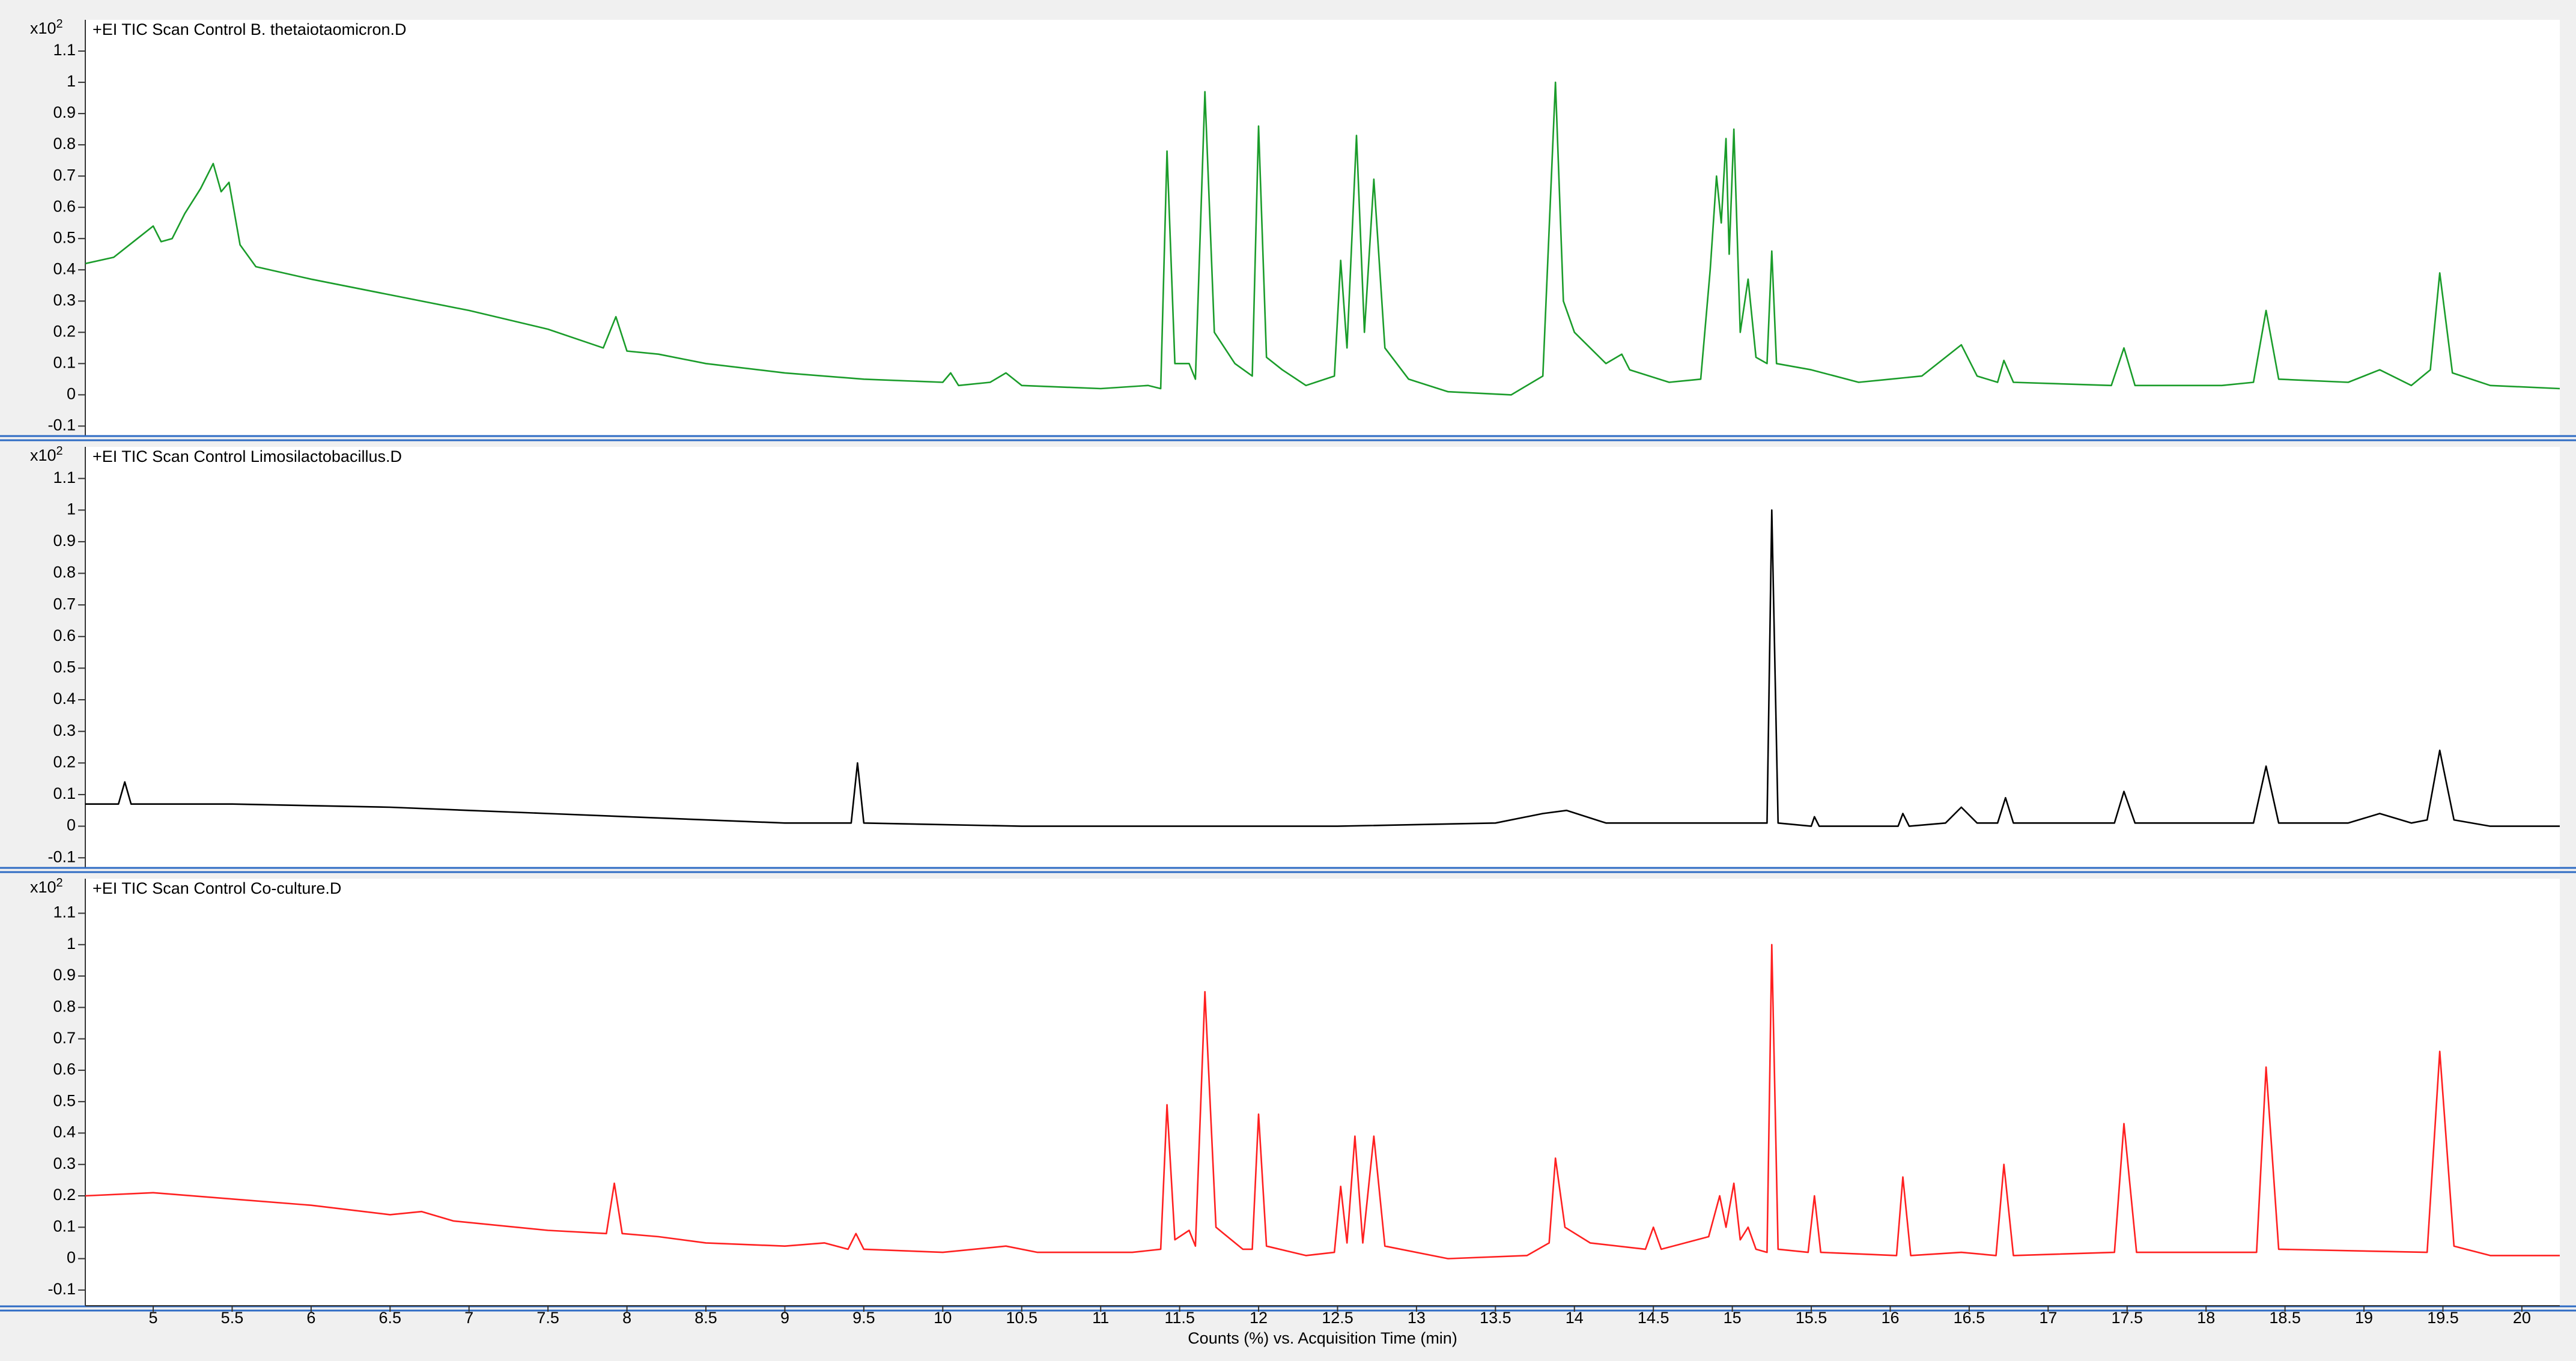 This screenshot has height=1361, width=2576. What do you see at coordinates (705, 1318) in the screenshot?
I see `x-tick-label: 8.5` at bounding box center [705, 1318].